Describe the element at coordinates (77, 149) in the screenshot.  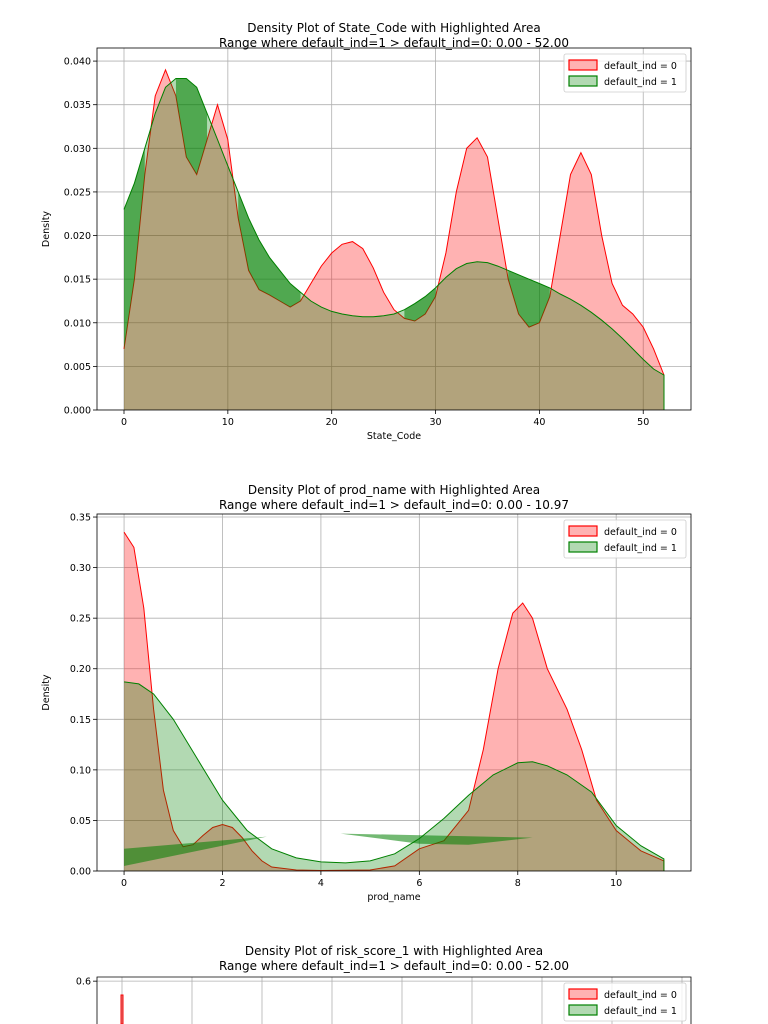
I see `y-tick-label: 0.030` at that location.